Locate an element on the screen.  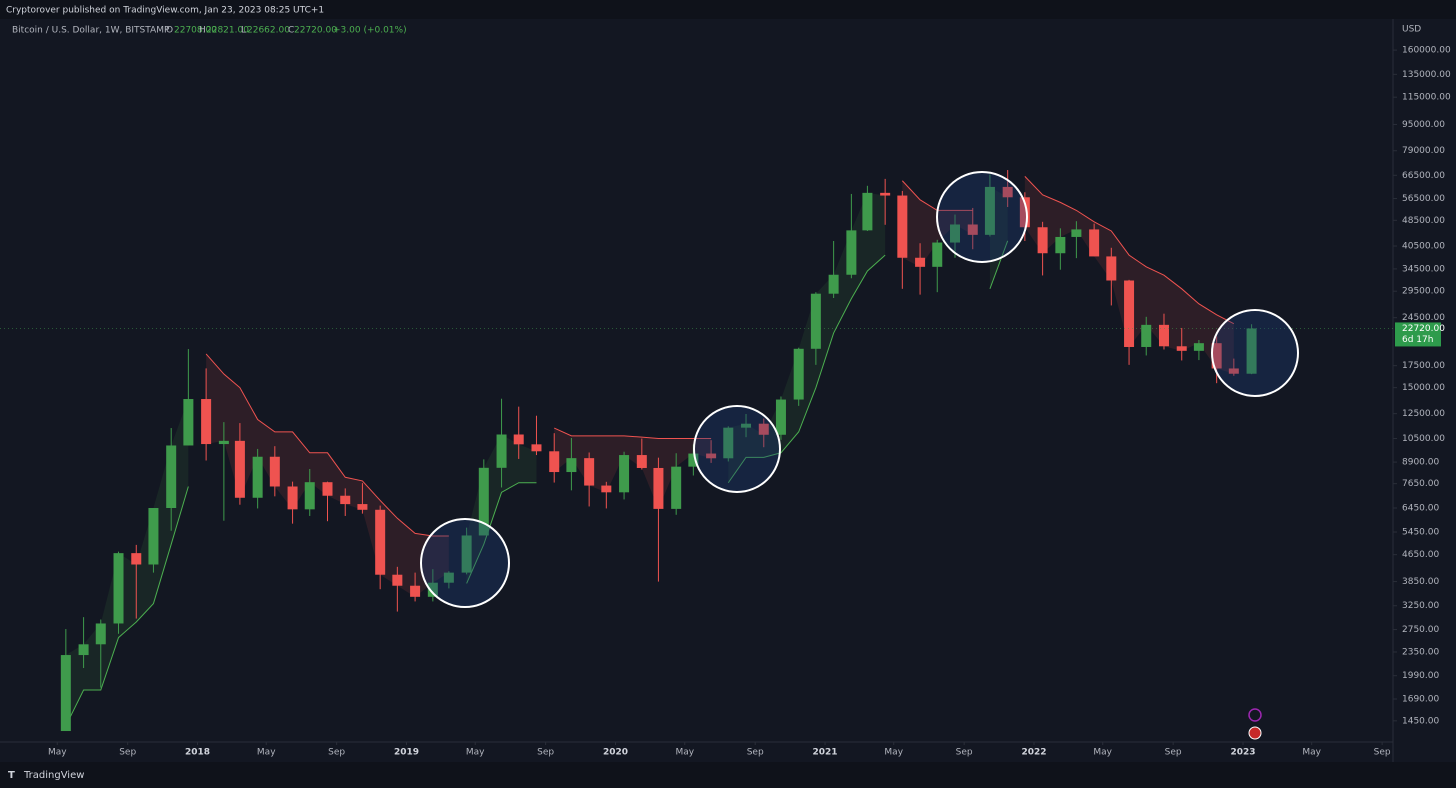
y-tick-label: 5450.00 is located at coordinates (1420, 533).